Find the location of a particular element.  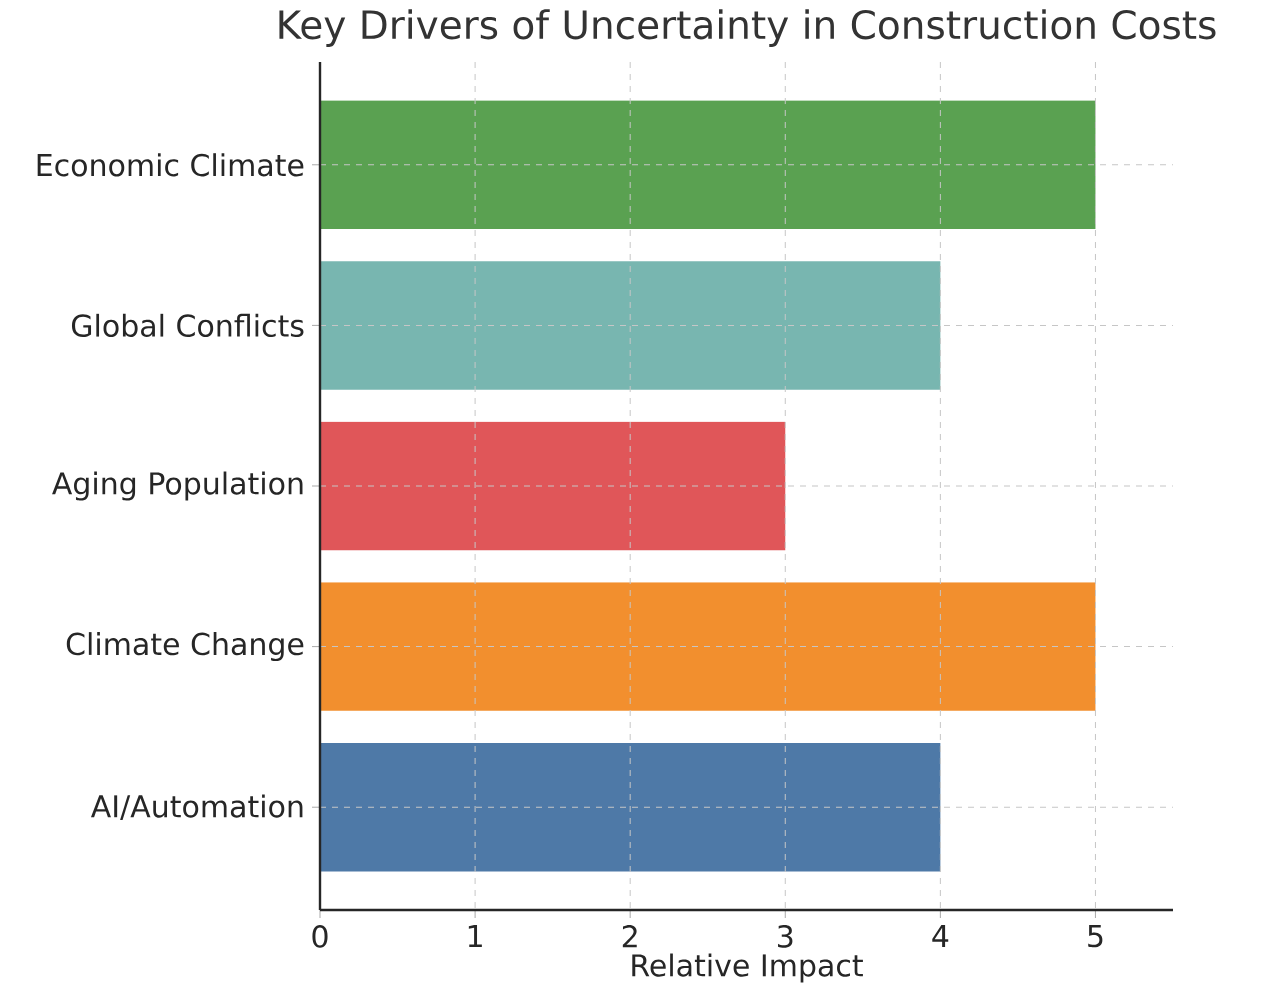

x-tick-label: 3 is located at coordinates (785, 936).